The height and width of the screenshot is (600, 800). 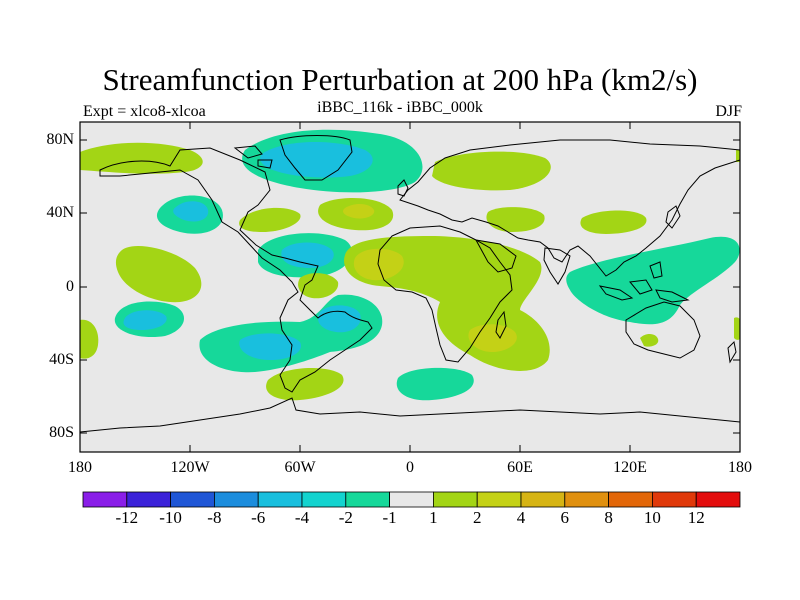 What do you see at coordinates (214, 517) in the screenshot?
I see `colorbar-label: -8` at bounding box center [214, 517].